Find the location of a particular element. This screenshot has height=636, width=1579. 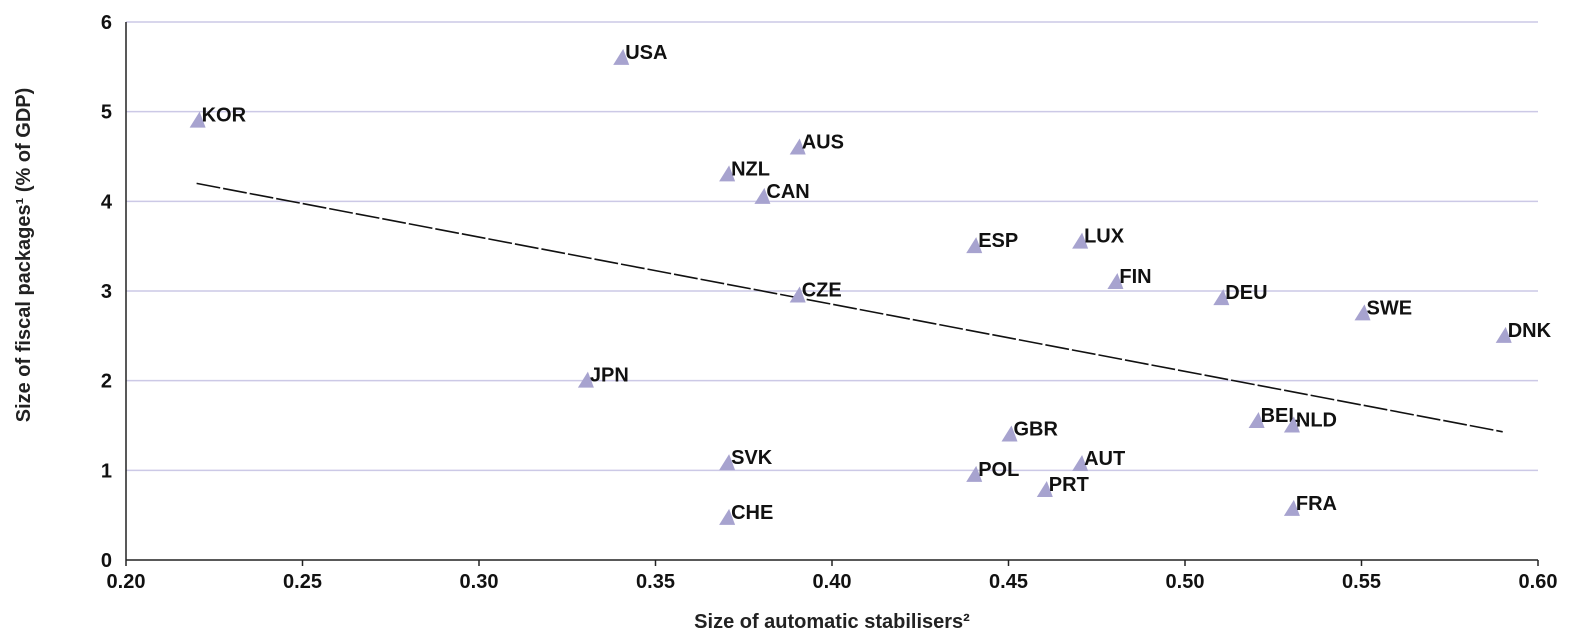

point-label: LUX is located at coordinates (1104, 237).